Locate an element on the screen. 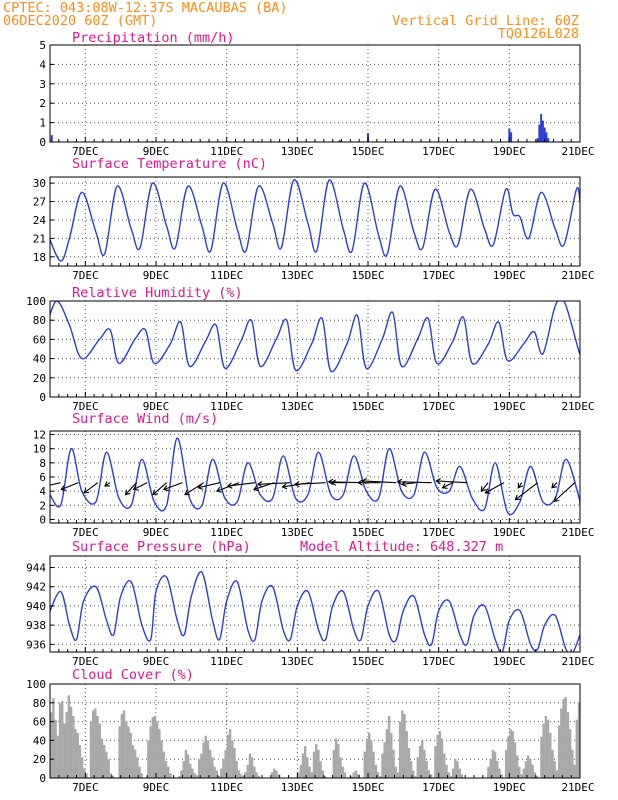  panel-frame is located at coordinates (315, 604).